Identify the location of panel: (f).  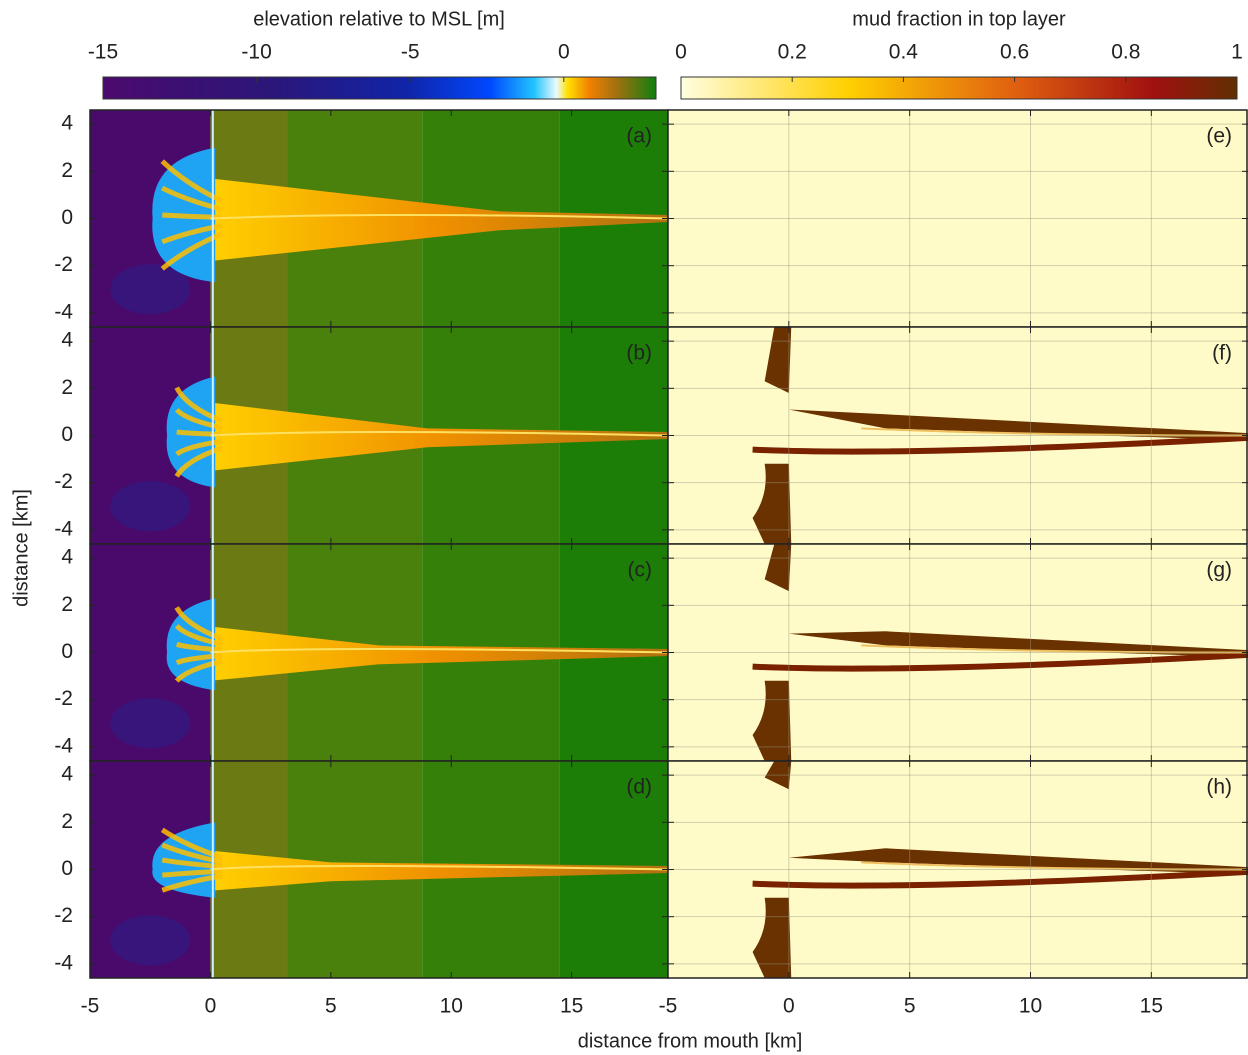
(957, 435).